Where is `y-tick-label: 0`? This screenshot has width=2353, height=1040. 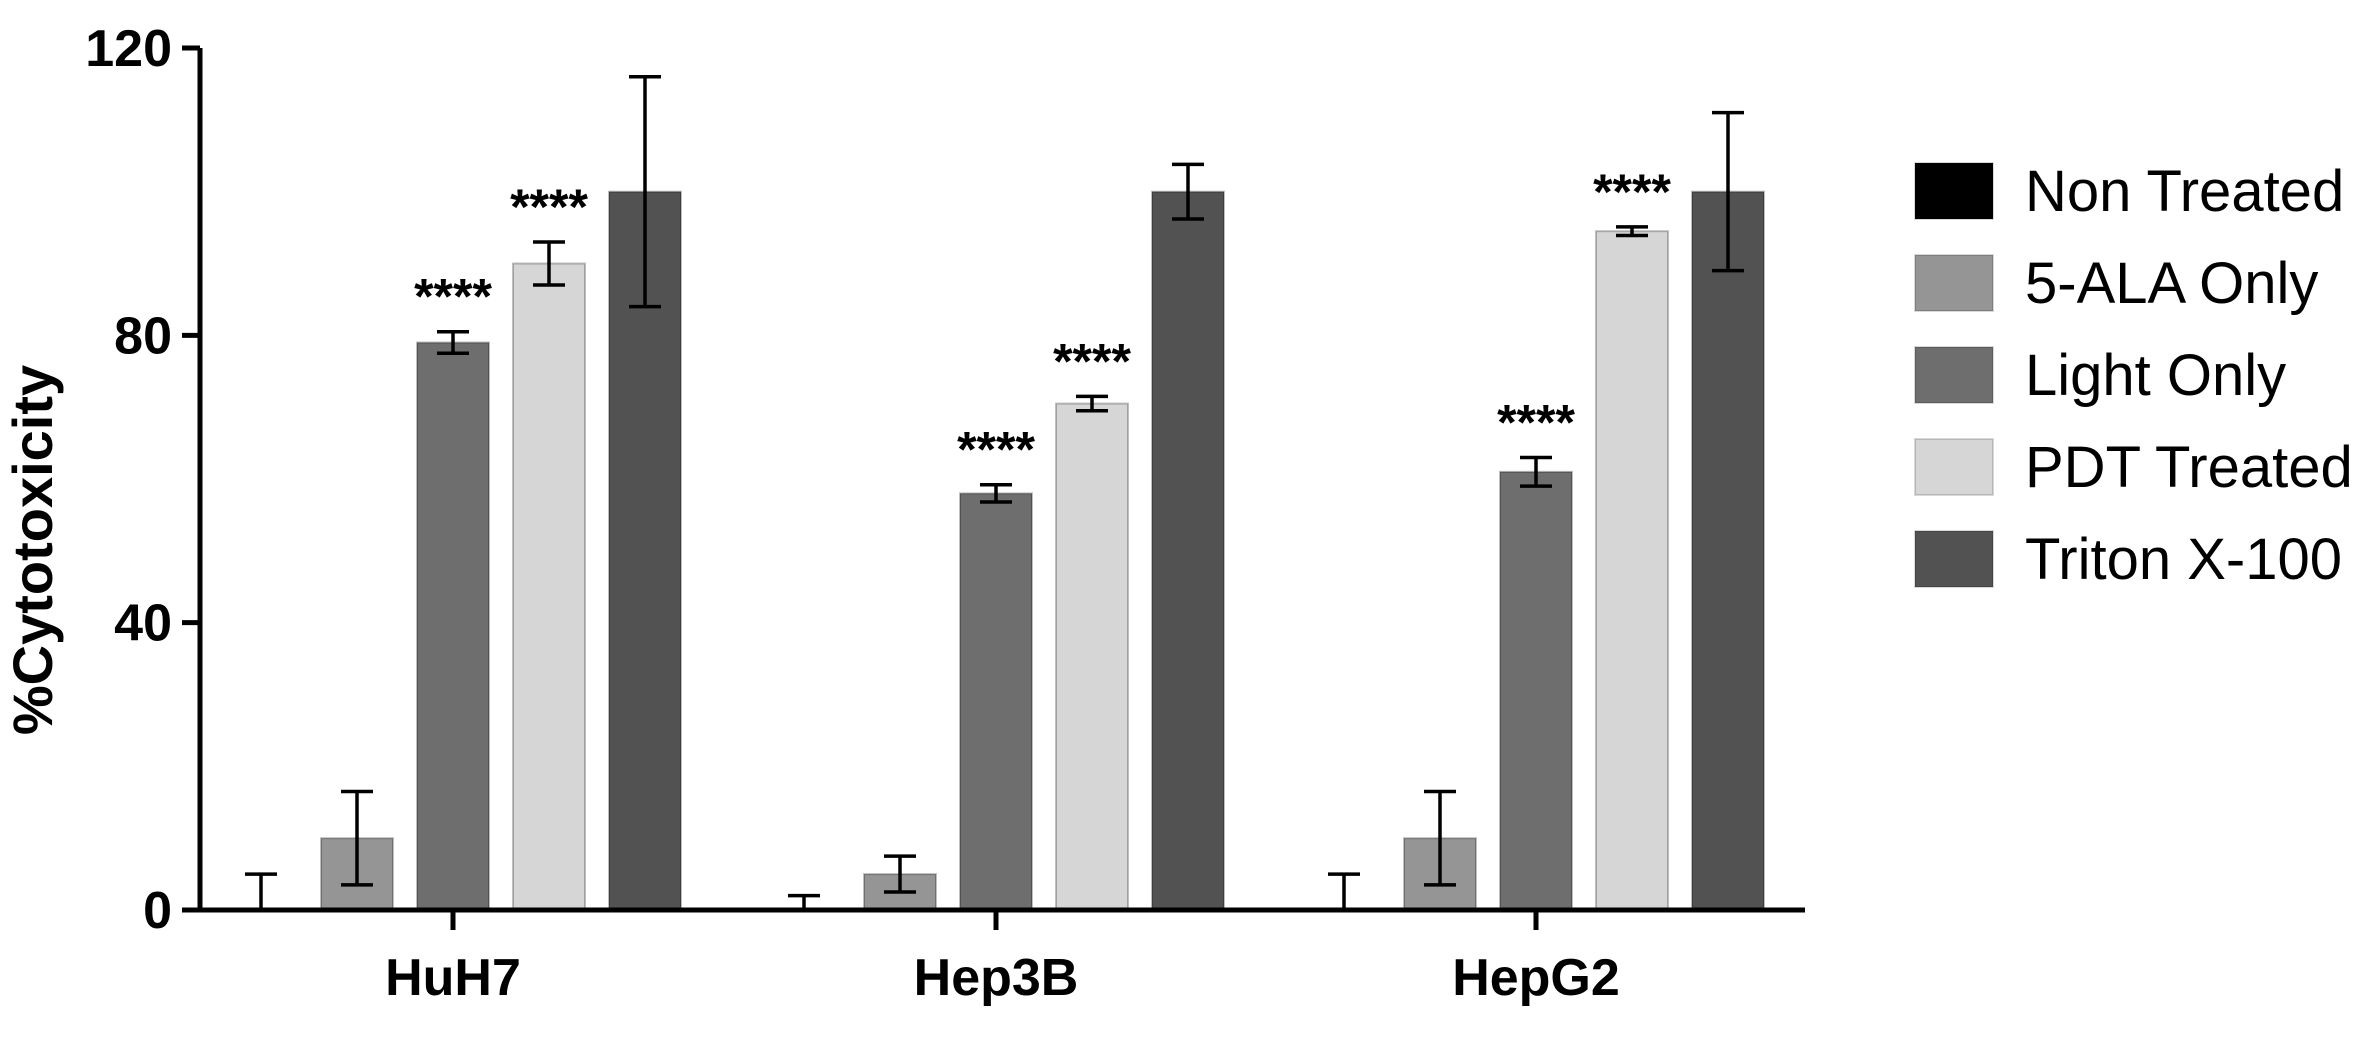 y-tick-label: 0 is located at coordinates (157, 911).